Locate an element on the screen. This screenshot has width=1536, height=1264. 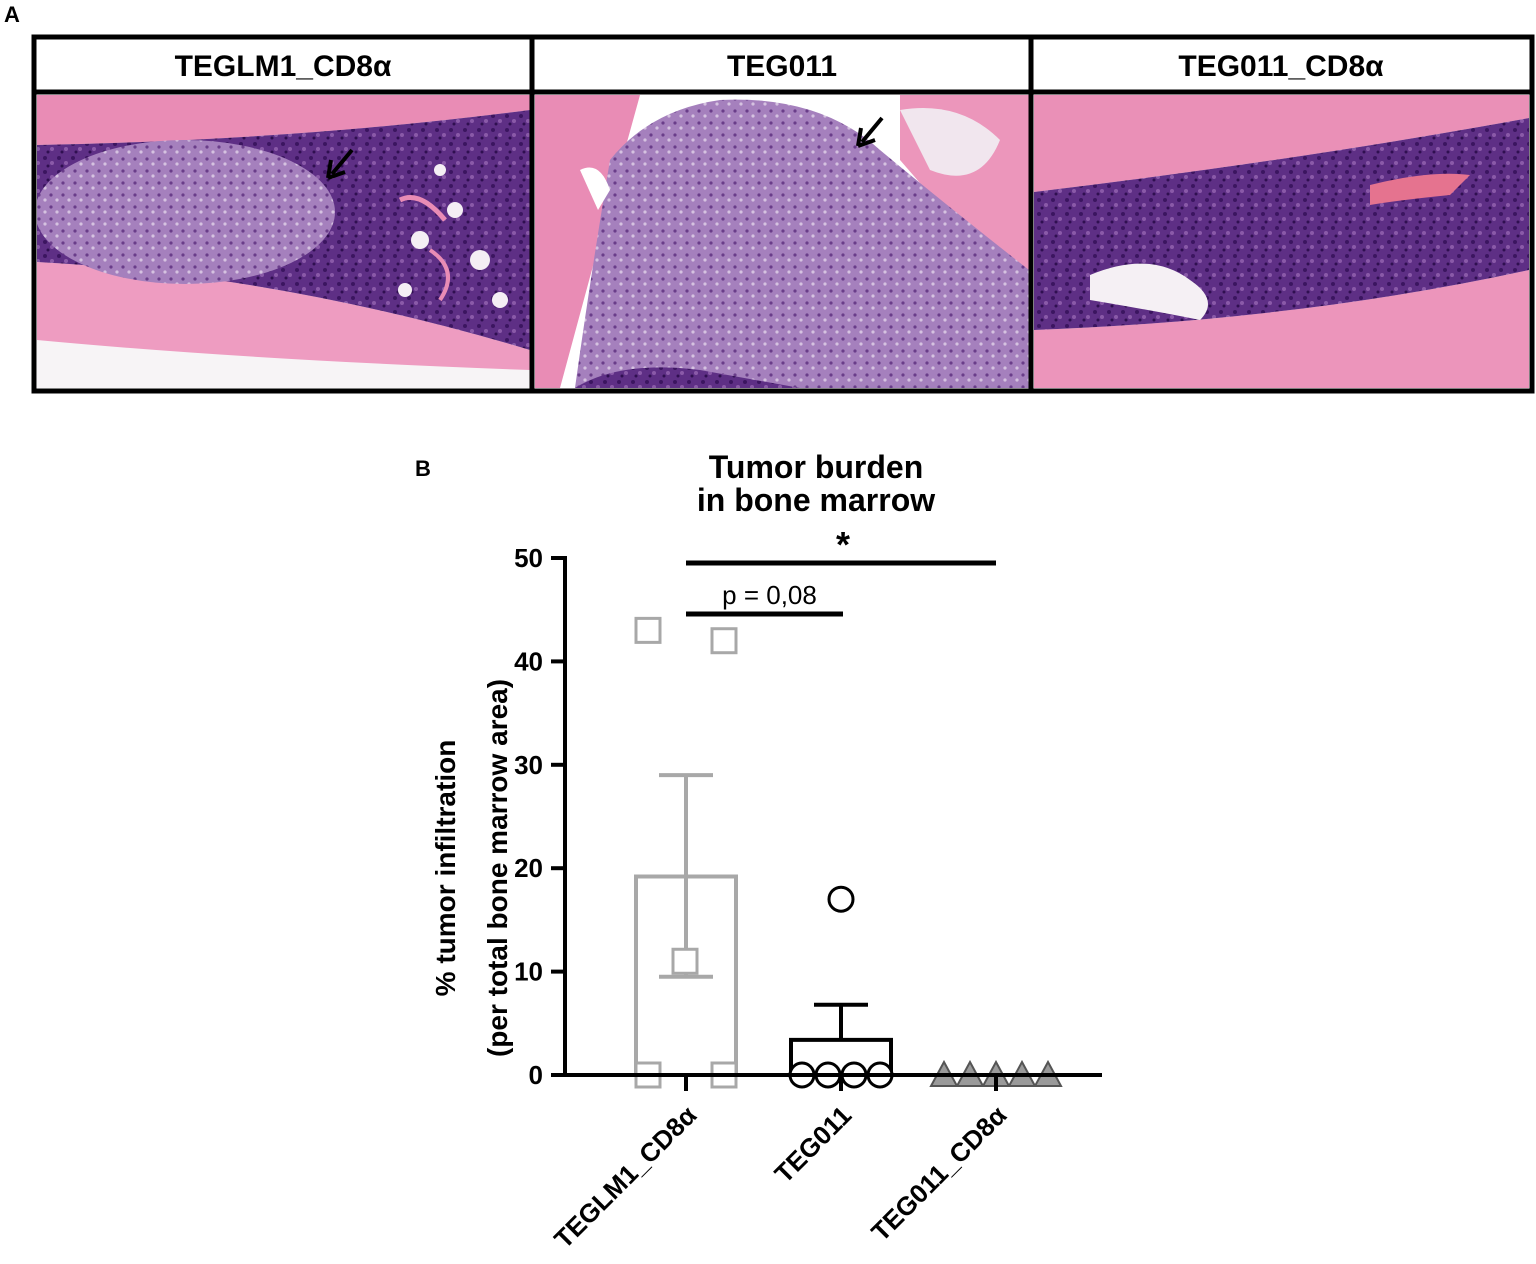
y-tick-label: 0 is located at coordinates (536, 1075).